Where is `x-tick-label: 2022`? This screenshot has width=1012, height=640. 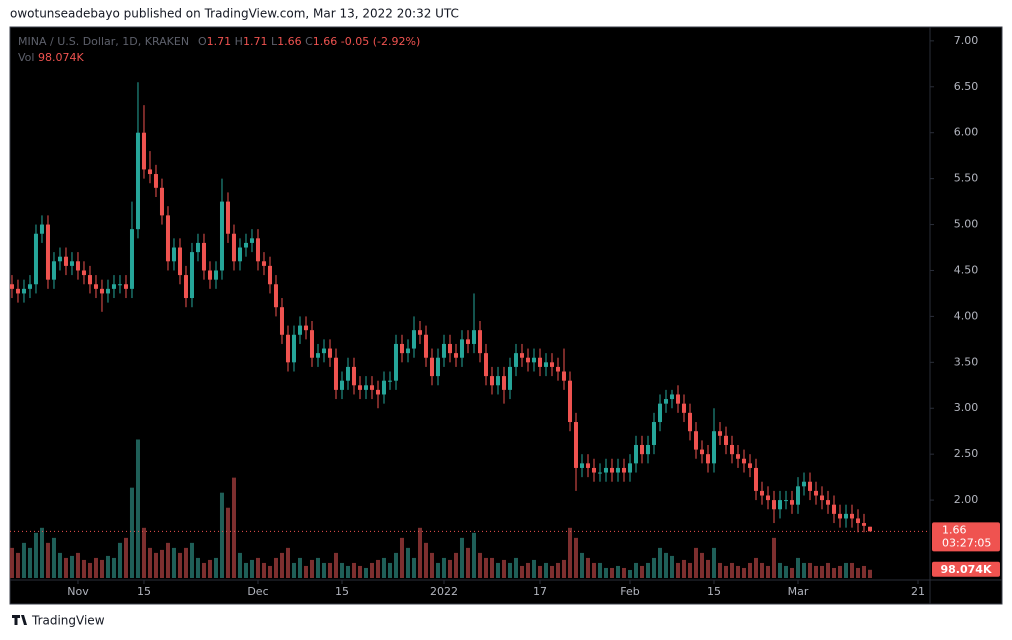 x-tick-label: 2022 is located at coordinates (444, 591).